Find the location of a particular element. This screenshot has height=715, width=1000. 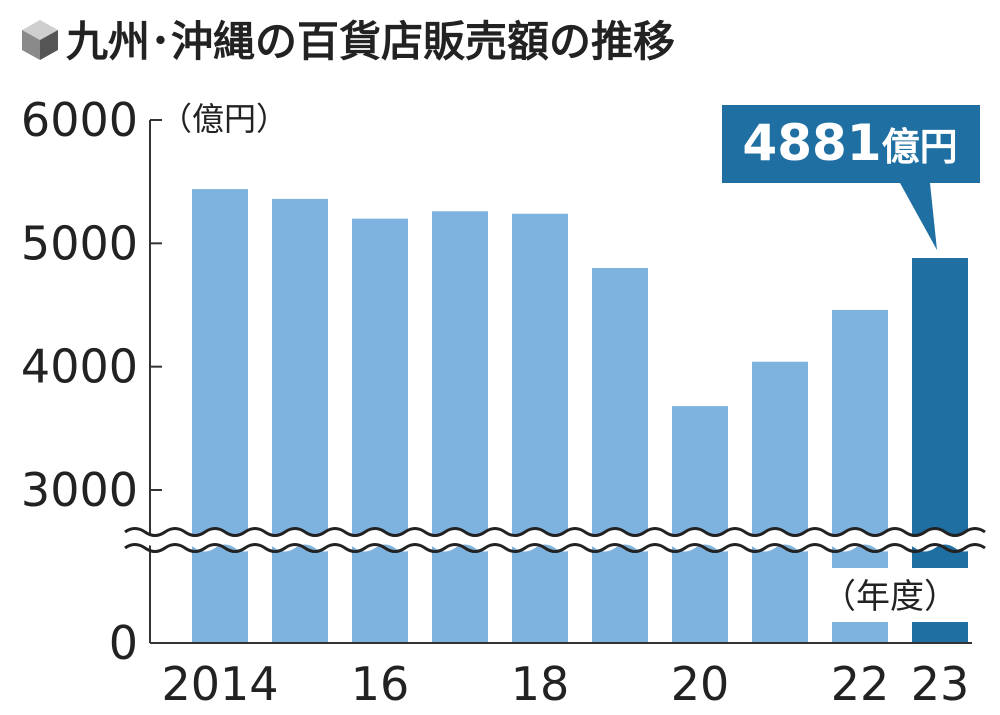

axis-break-line-bottom is located at coordinates (555, 548).